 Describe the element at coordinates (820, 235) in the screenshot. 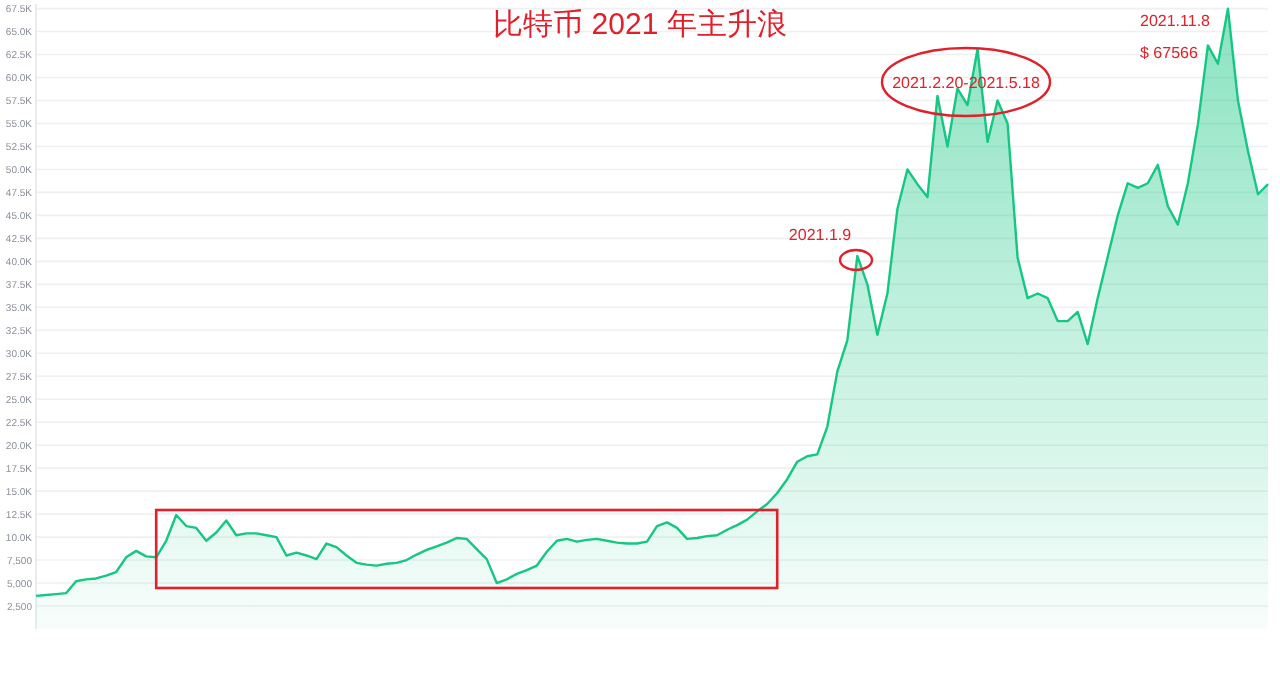

I see `annotation: 2021.1.9` at that location.